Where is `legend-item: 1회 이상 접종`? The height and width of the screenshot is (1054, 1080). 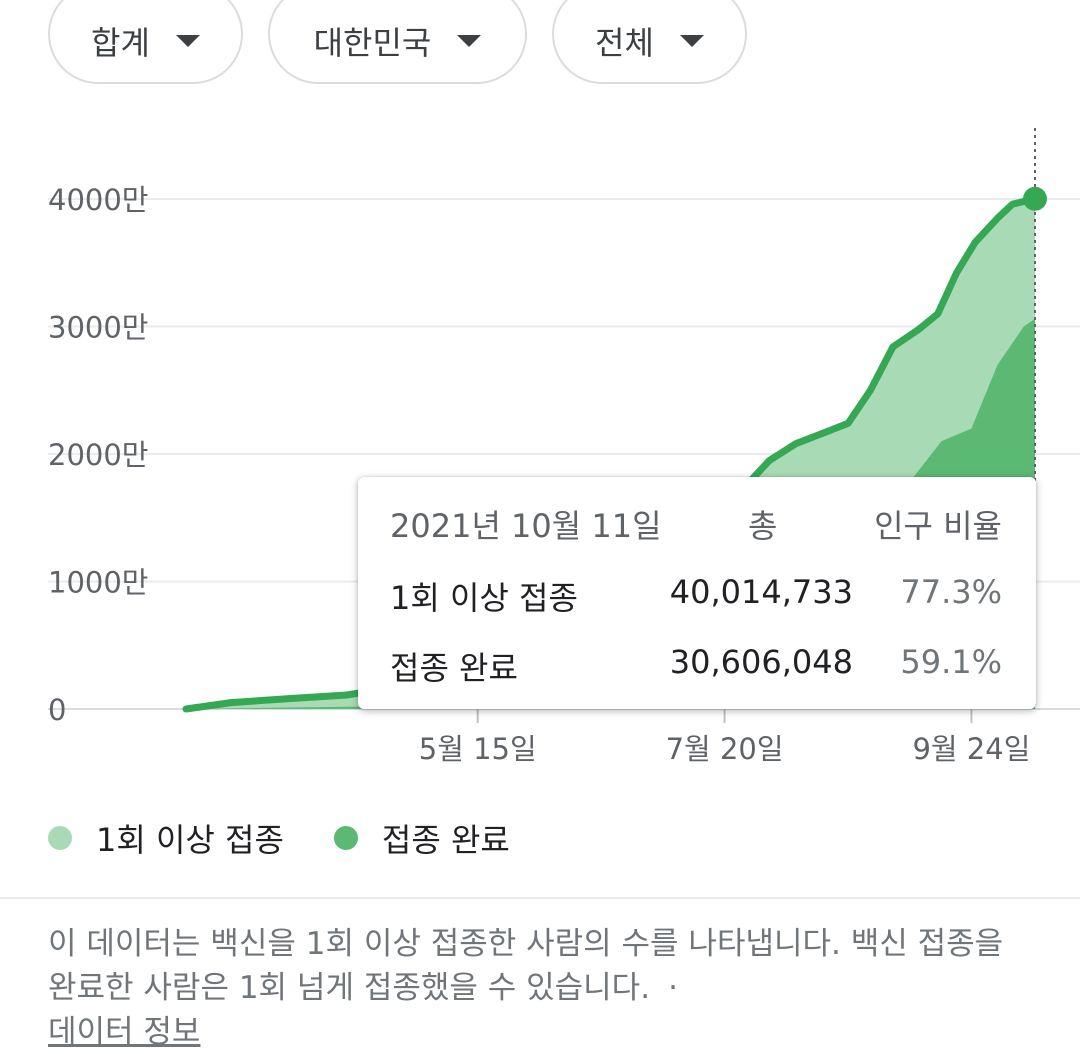 legend-item: 1회 이상 접종 is located at coordinates (166, 838).